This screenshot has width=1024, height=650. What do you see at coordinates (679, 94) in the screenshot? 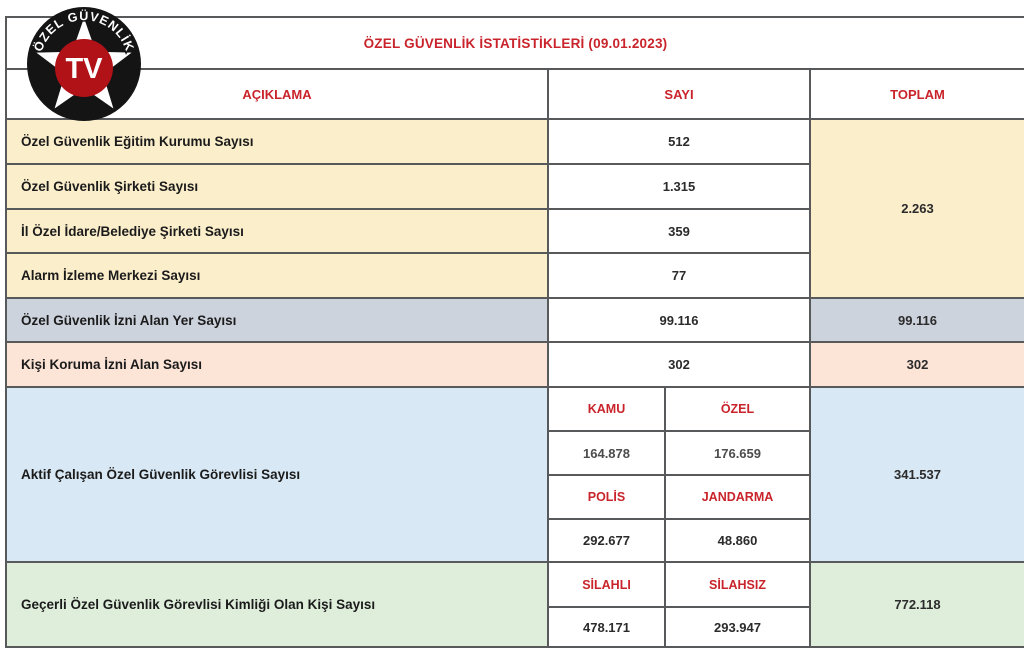
I see `column-header-sayi: SAYI` at bounding box center [679, 94].